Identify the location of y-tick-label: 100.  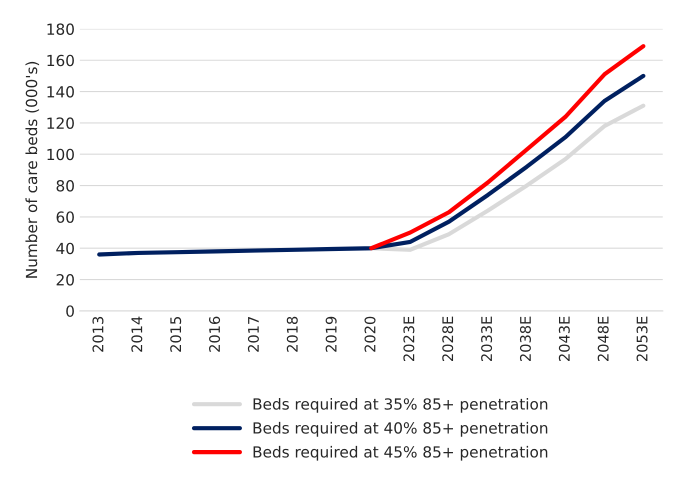
(60, 154).